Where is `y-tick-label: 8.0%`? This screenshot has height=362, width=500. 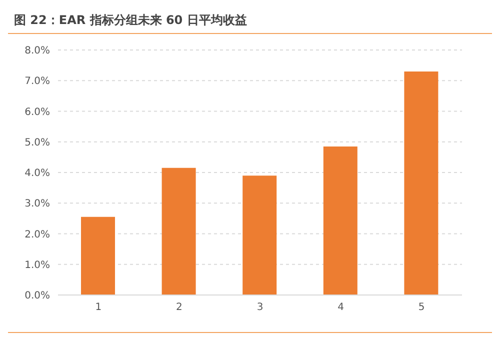
y-tick-label: 8.0% is located at coordinates (37, 51).